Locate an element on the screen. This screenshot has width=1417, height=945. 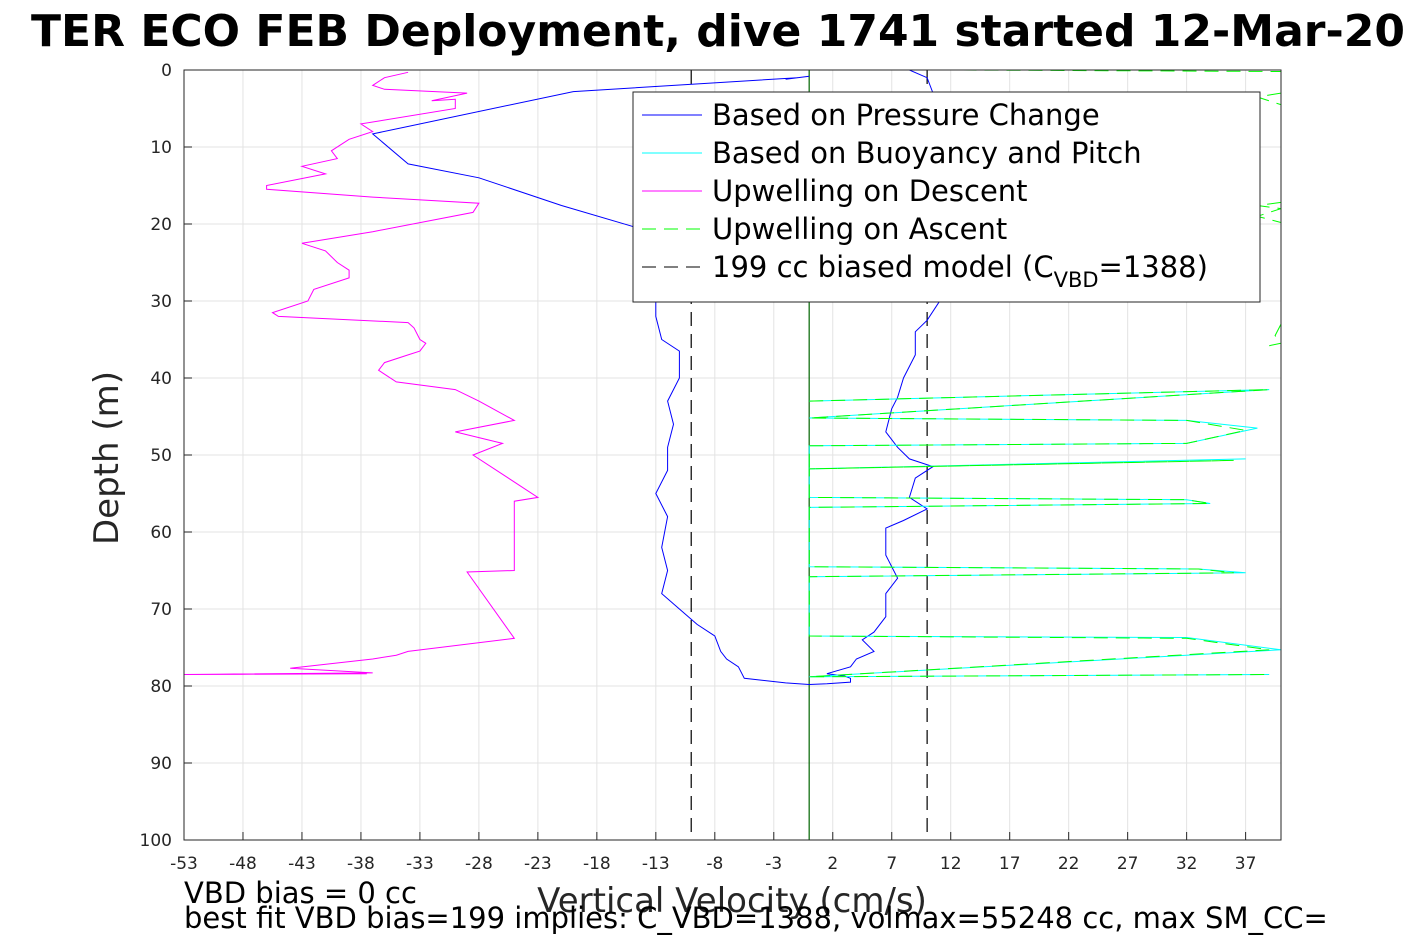
x-tick-label: -38 is located at coordinates (361, 864).